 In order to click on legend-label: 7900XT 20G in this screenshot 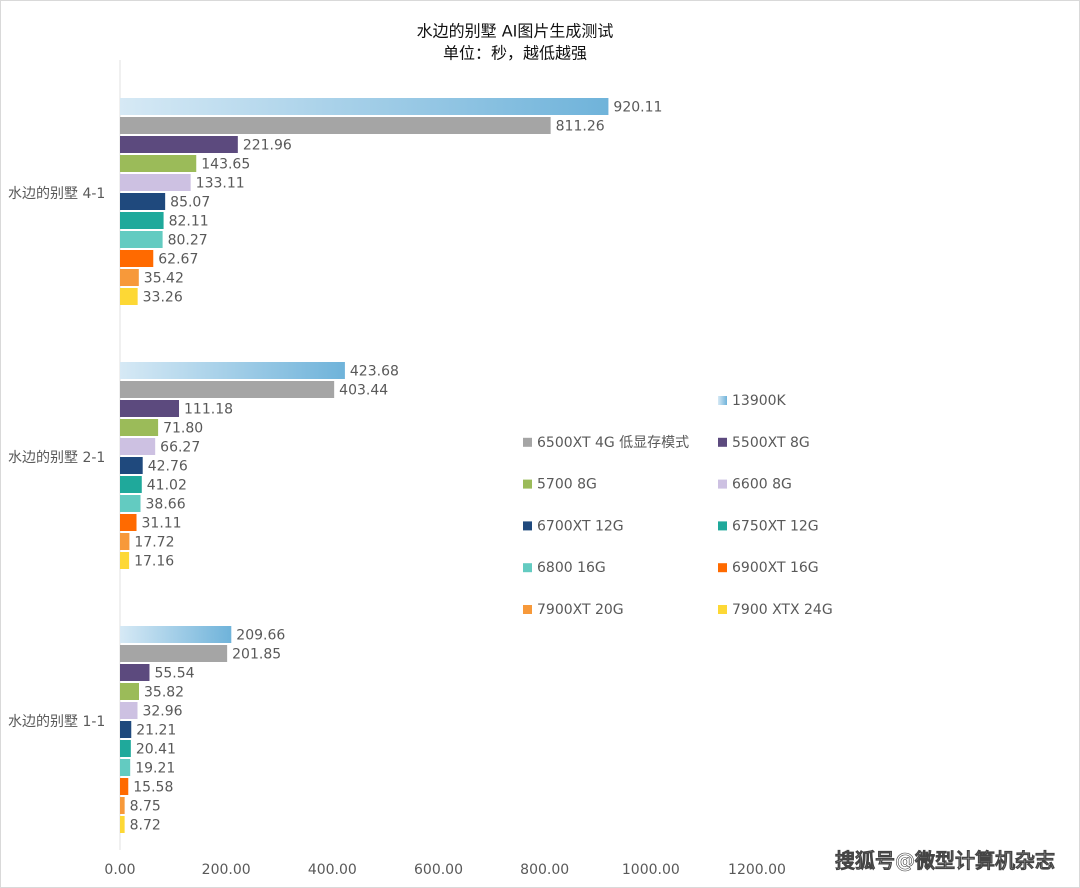, I will do `click(580, 610)`.